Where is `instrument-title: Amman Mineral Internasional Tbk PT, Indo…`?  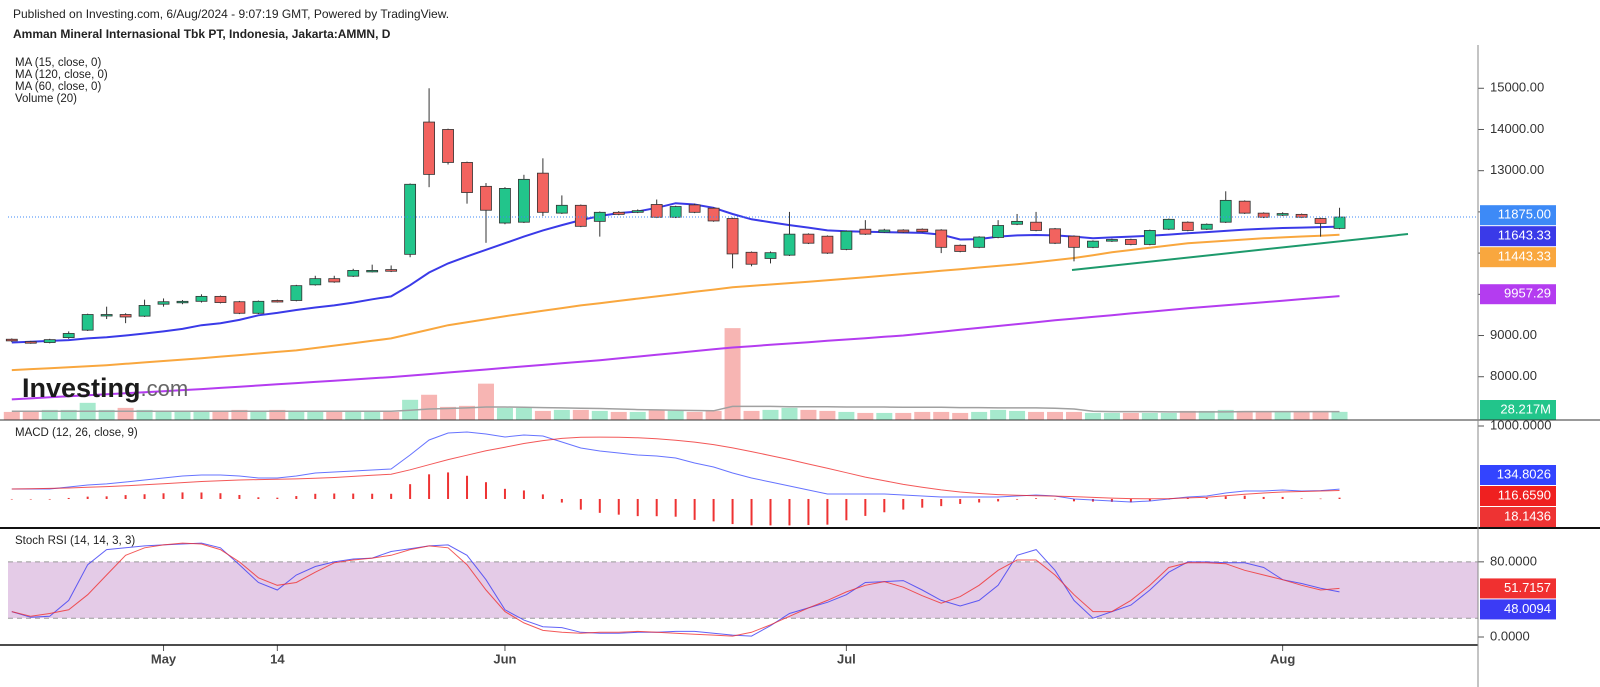 instrument-title: Amman Mineral Internasional Tbk PT, Indo… is located at coordinates (202, 34).